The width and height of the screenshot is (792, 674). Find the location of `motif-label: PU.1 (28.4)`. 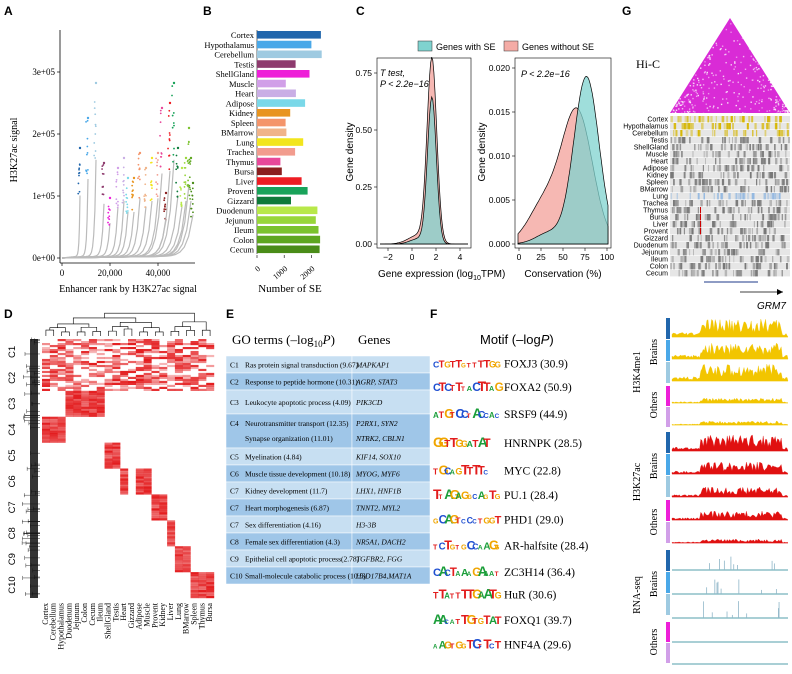

motif-label: PU.1 (28.4) is located at coordinates (531, 496).